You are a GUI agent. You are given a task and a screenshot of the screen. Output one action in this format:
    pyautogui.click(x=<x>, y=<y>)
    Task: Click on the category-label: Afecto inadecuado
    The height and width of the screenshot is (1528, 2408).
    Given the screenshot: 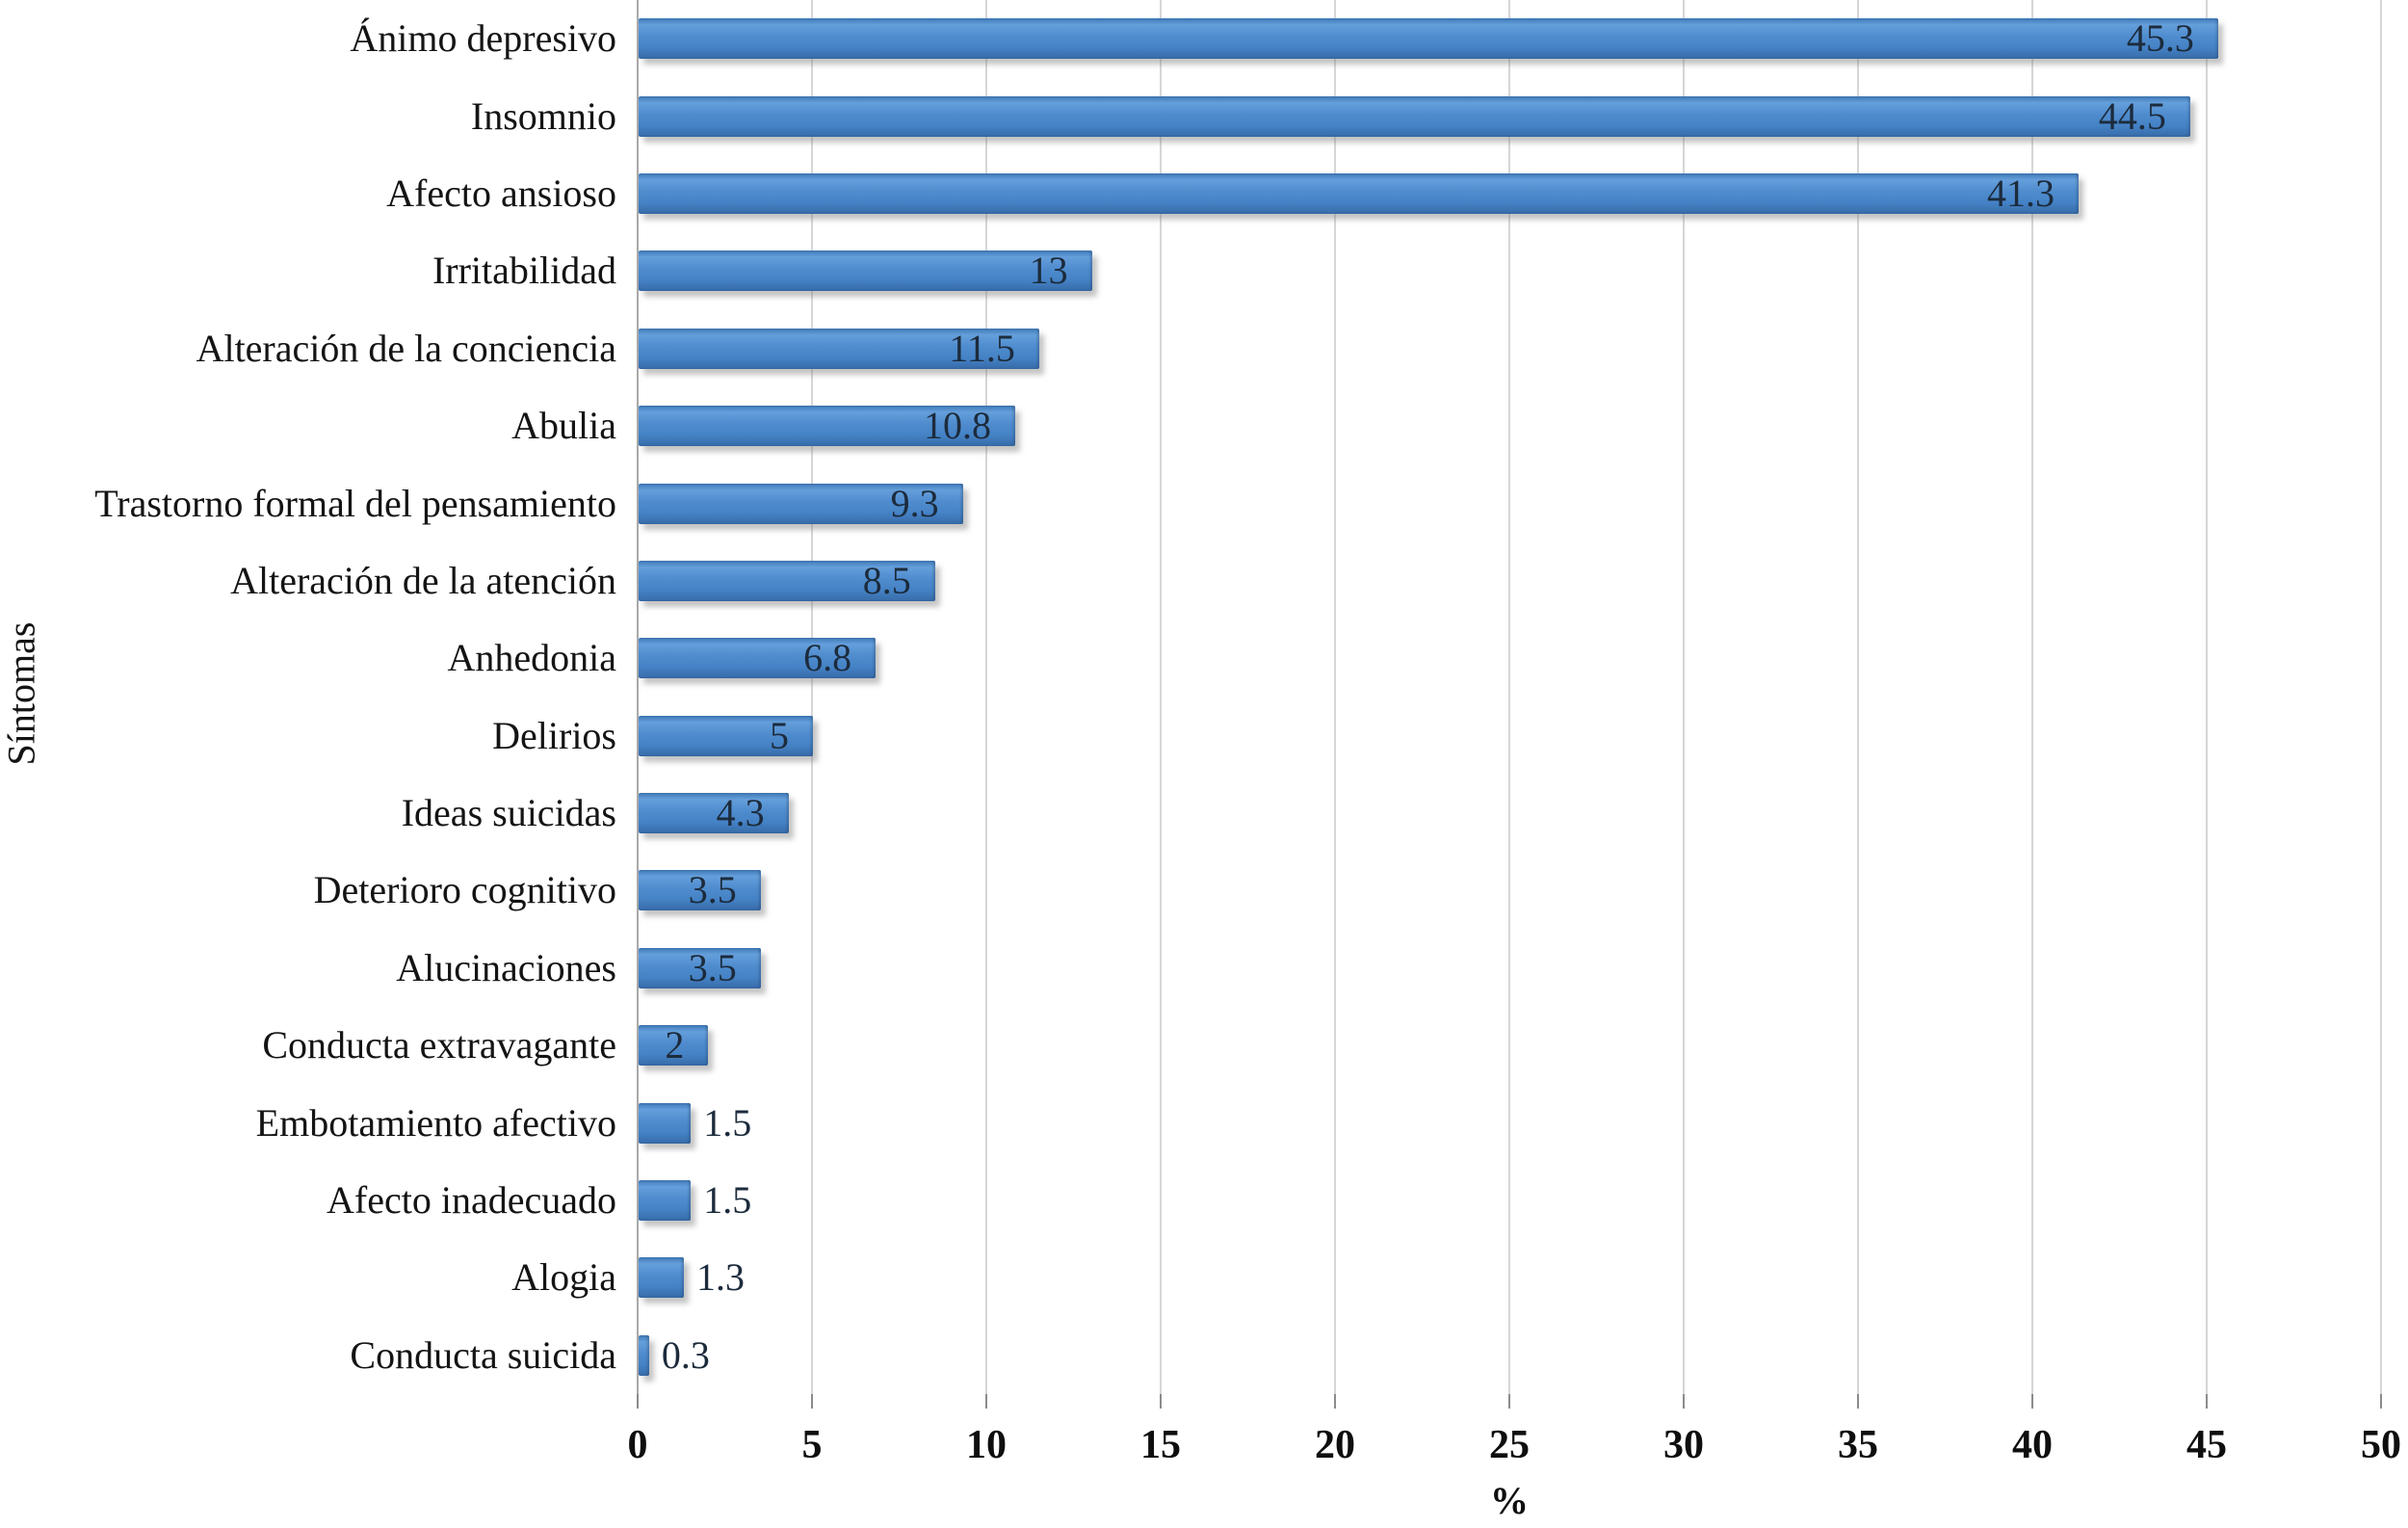 What is the action you would take?
    pyautogui.click(x=471, y=1200)
    